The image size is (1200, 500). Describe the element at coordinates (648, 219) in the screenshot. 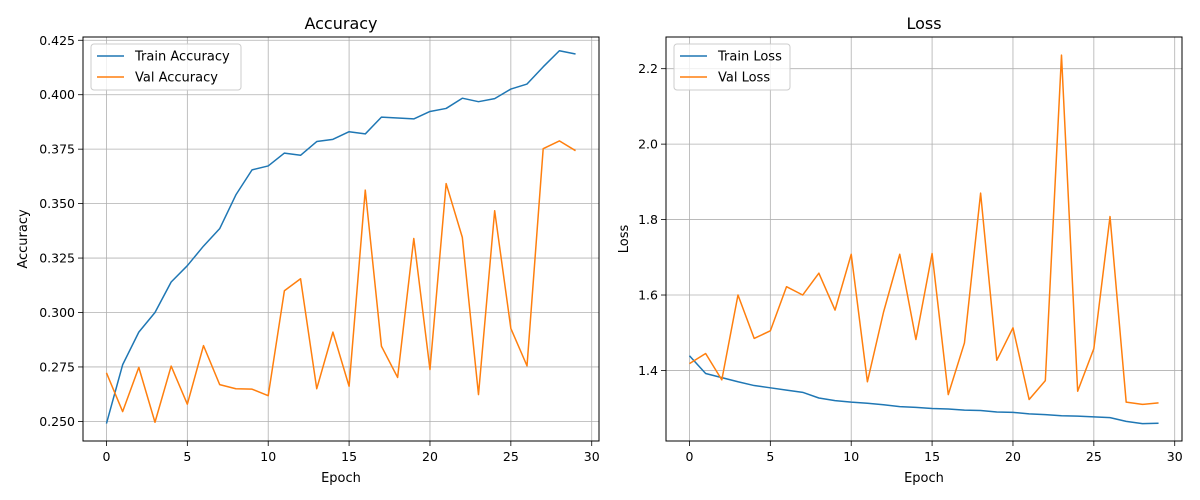

I see `y-tick-label: 1.8` at that location.